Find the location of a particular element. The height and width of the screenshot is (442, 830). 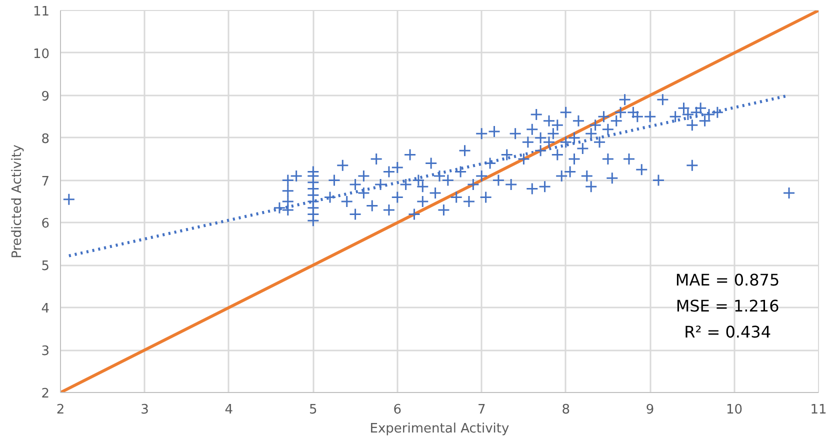

y-tick-label: 6 is located at coordinates (45, 224).